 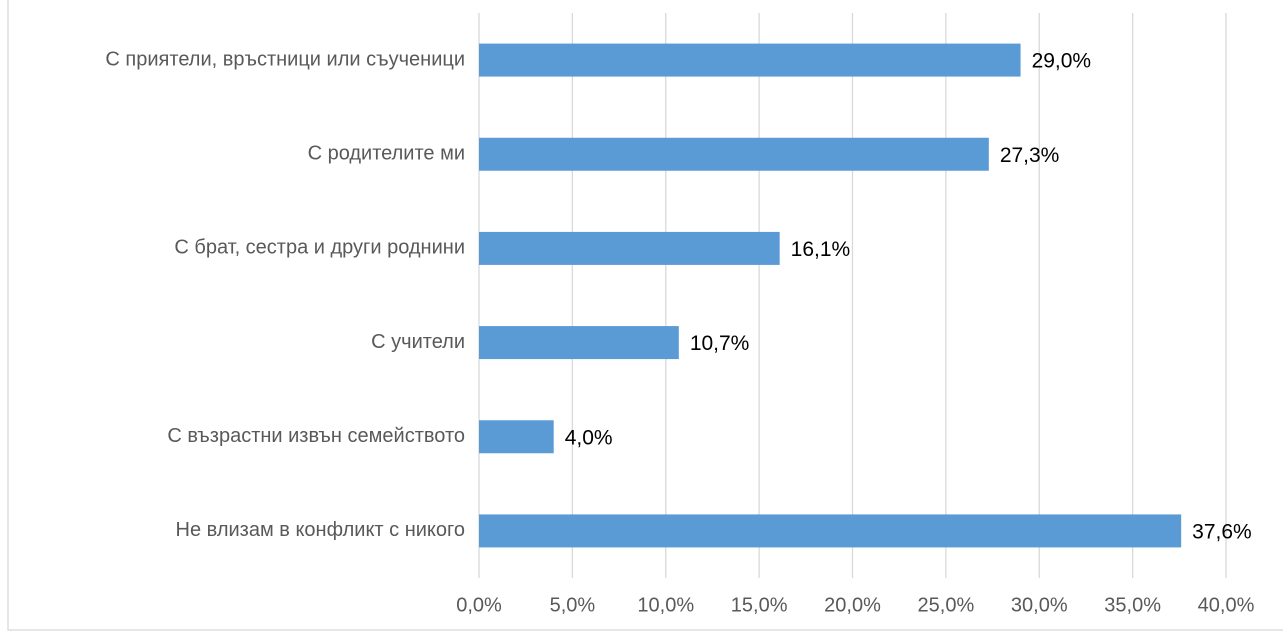 I want to click on y-tick-label: С родителите ми, so click(x=386, y=154).